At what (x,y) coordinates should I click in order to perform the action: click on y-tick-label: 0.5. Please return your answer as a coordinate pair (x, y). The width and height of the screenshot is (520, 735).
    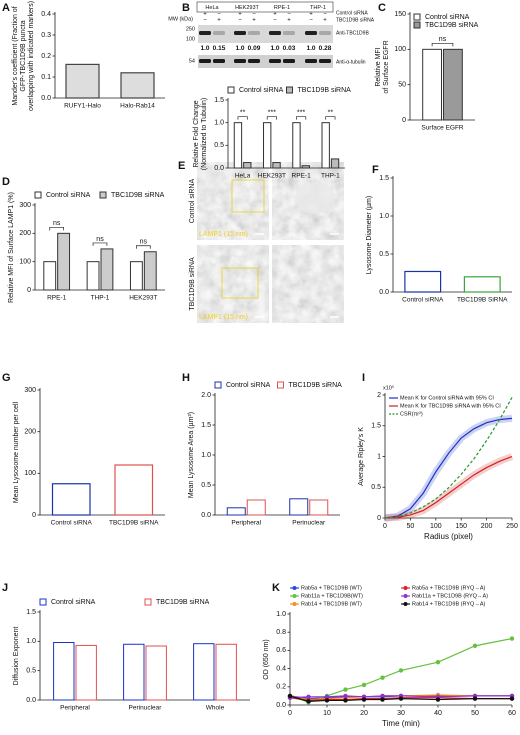
    Looking at the image, I should click on (376, 487).